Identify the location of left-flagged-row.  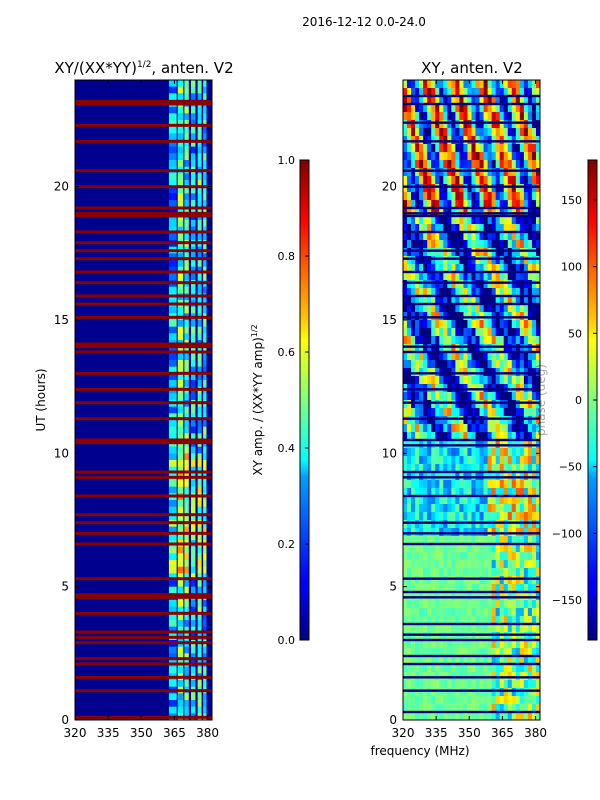
(143, 533).